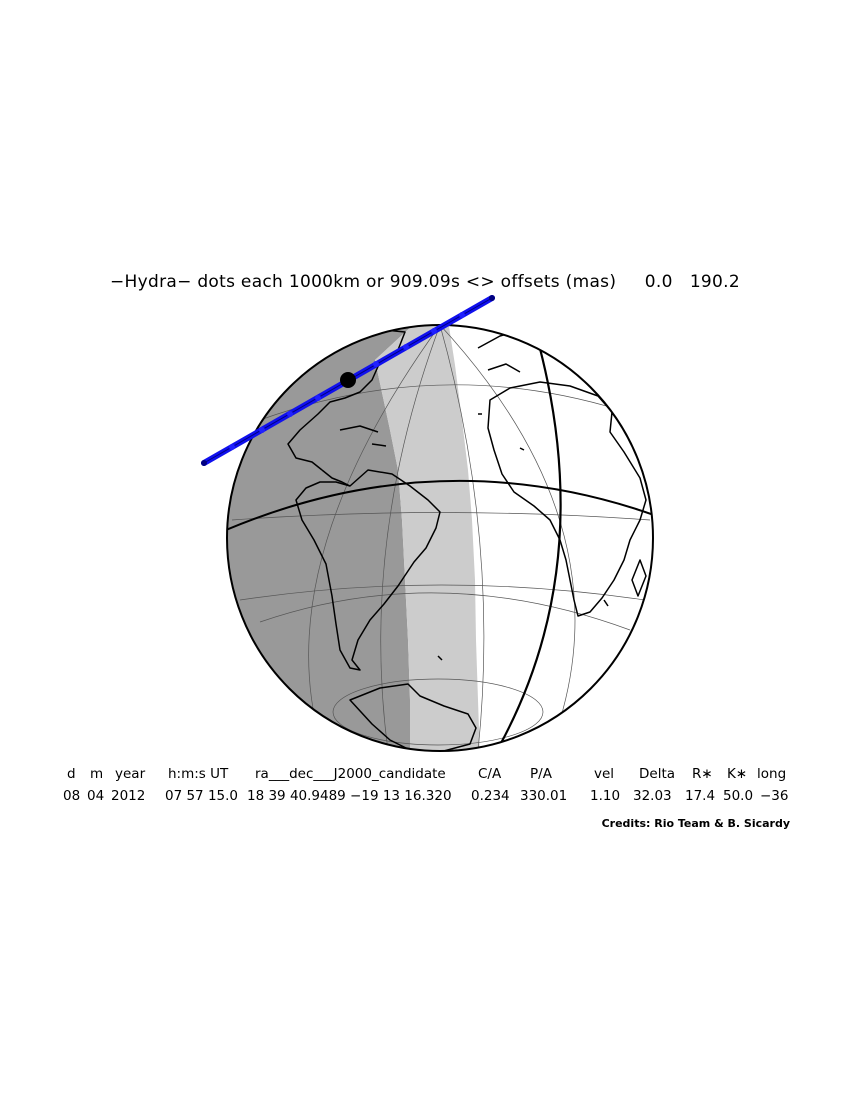  I want to click on header-pa: P/A, so click(541, 774).